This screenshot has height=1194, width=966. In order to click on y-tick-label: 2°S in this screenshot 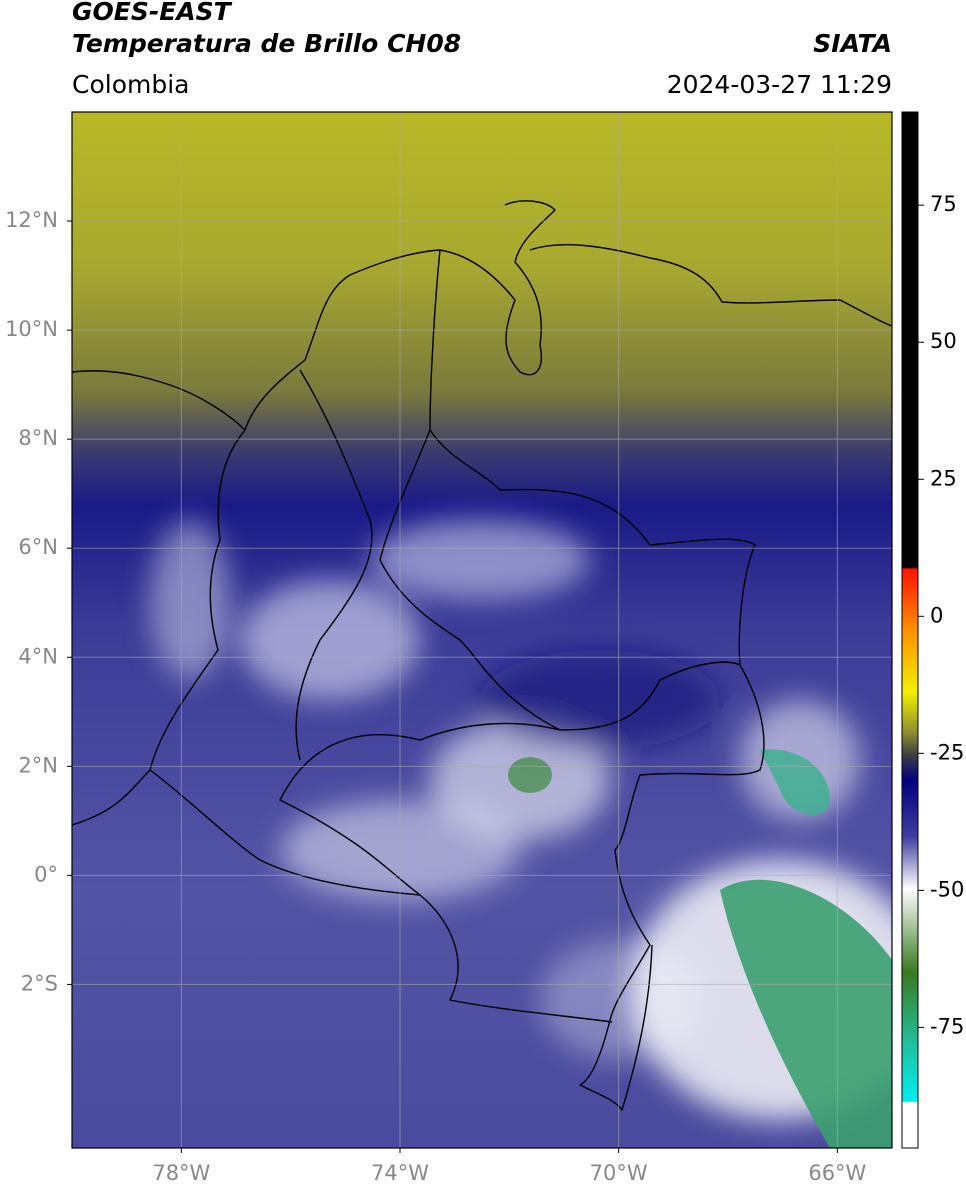, I will do `click(39, 983)`.